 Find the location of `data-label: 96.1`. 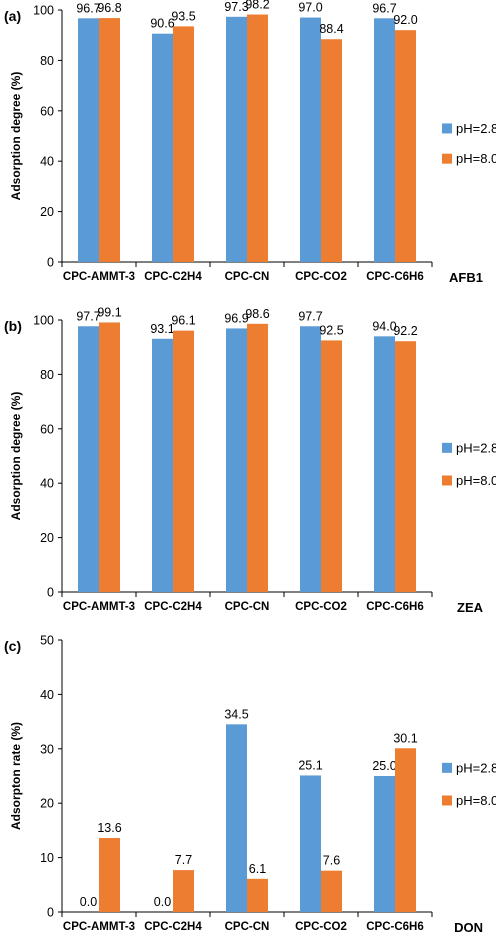

data-label: 96.1 is located at coordinates (183, 321).